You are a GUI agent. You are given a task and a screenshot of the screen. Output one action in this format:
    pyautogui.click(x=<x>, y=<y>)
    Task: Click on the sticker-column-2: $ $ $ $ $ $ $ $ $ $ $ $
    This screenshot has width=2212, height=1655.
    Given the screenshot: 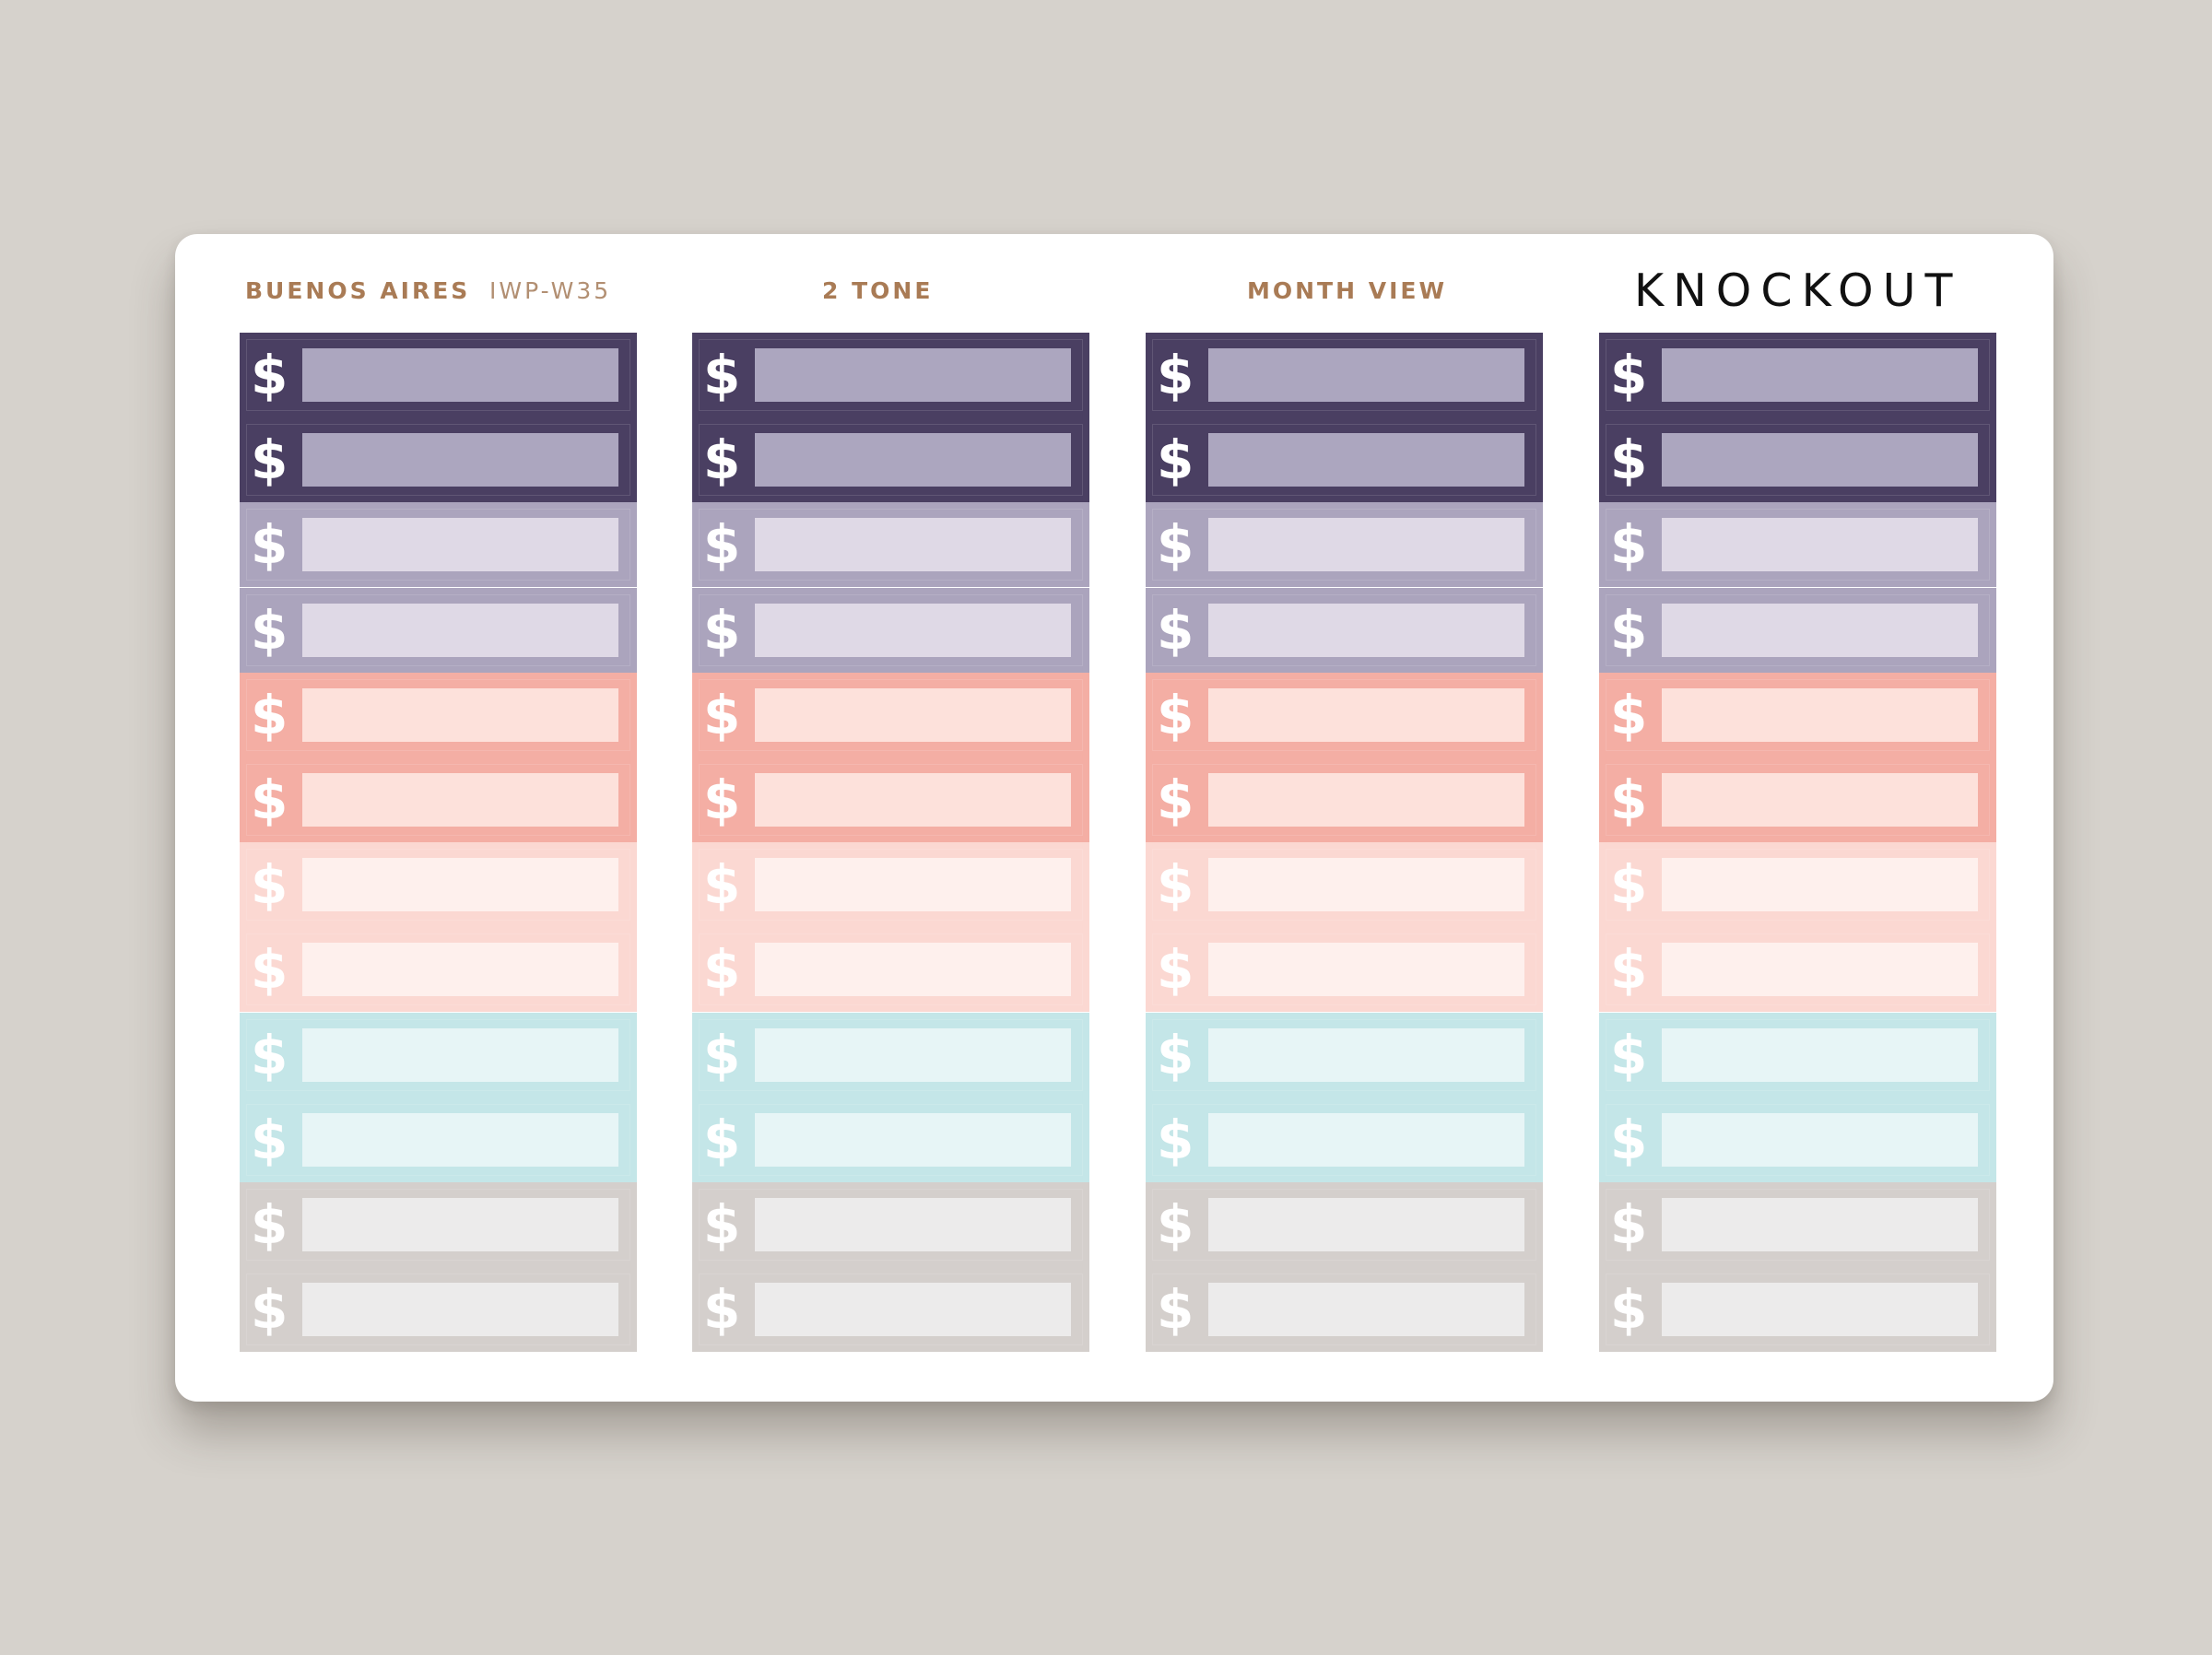 What is the action you would take?
    pyautogui.click(x=890, y=843)
    